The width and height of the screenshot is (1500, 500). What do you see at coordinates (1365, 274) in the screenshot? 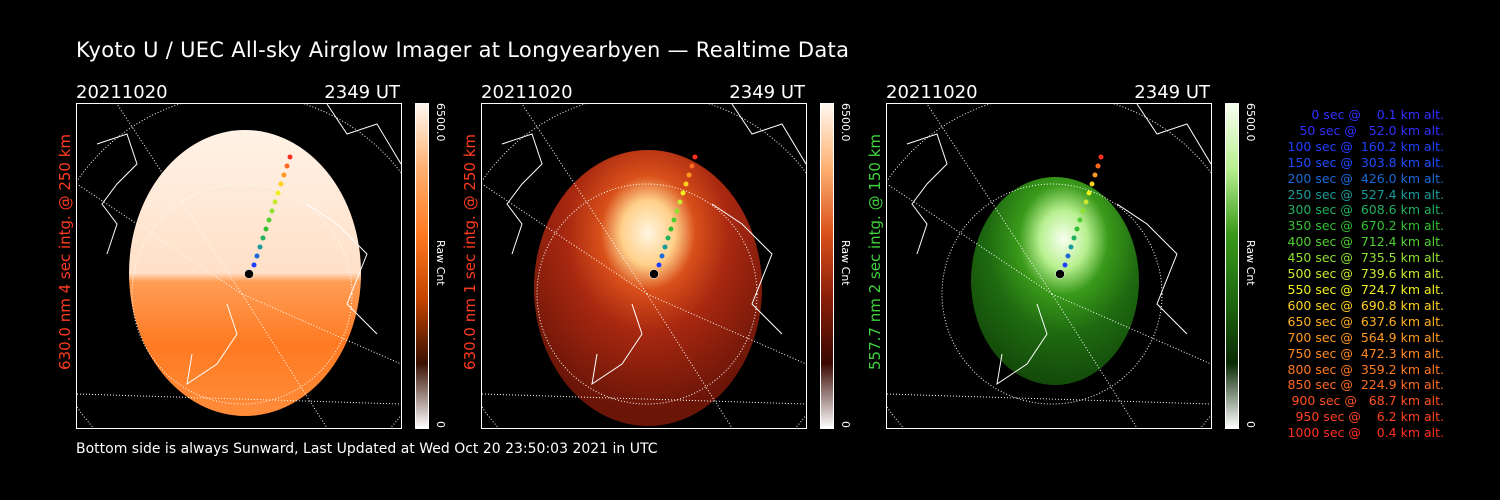
I see `legend-item: 500 sec @ 739.6 km alt.` at bounding box center [1365, 274].